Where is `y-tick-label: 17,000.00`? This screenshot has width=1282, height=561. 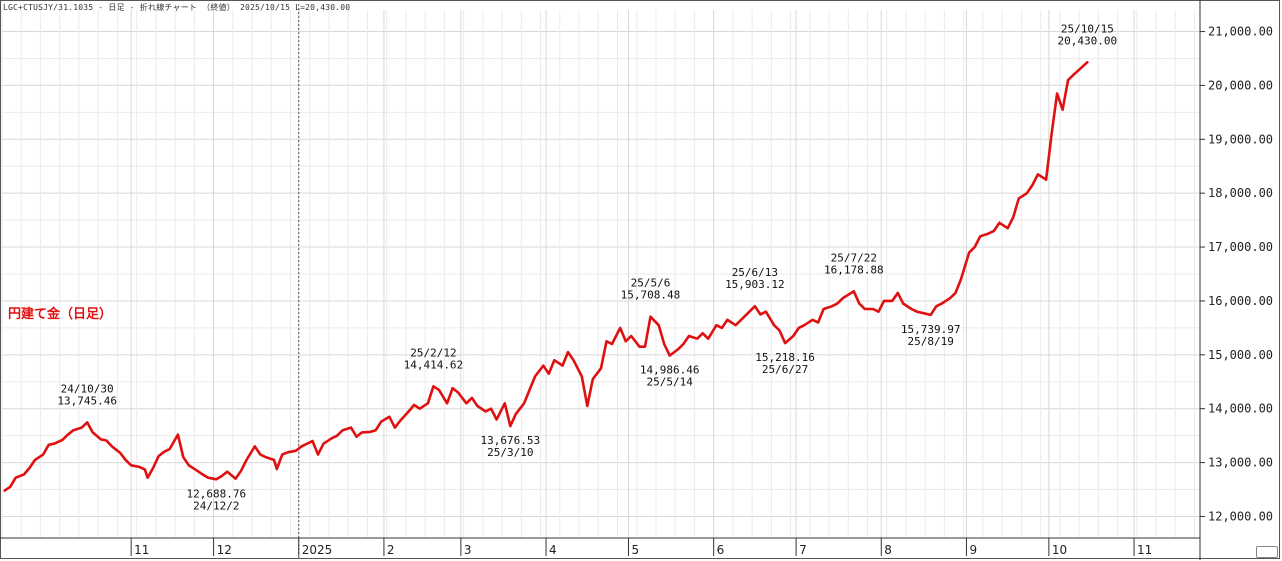
y-tick-label: 17,000.00 is located at coordinates (1240, 247).